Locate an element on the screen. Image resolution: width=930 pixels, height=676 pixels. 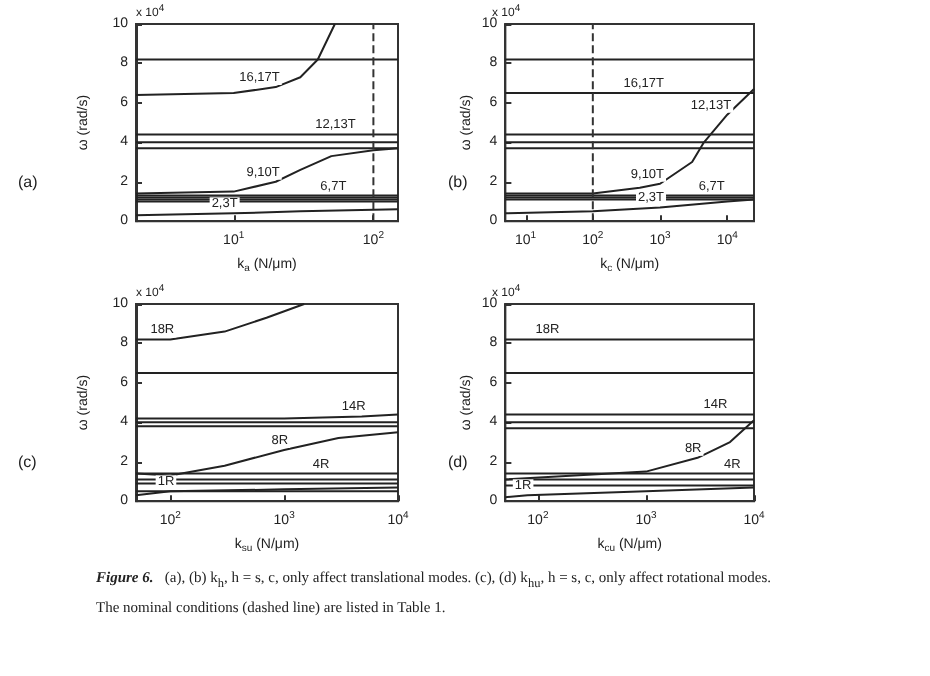
text: (c) is located at coordinates (28, 462).